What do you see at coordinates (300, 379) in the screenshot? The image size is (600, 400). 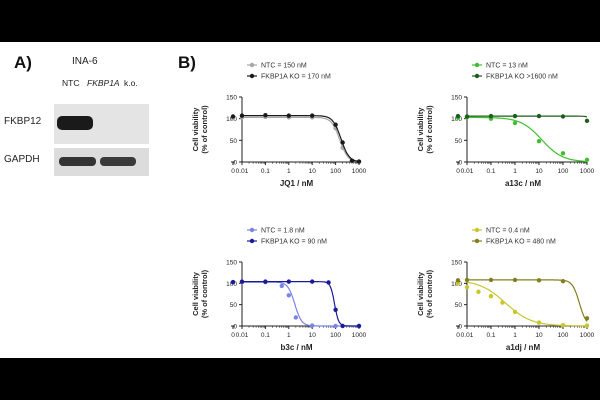 I see `bottom-black-bar` at bounding box center [300, 379].